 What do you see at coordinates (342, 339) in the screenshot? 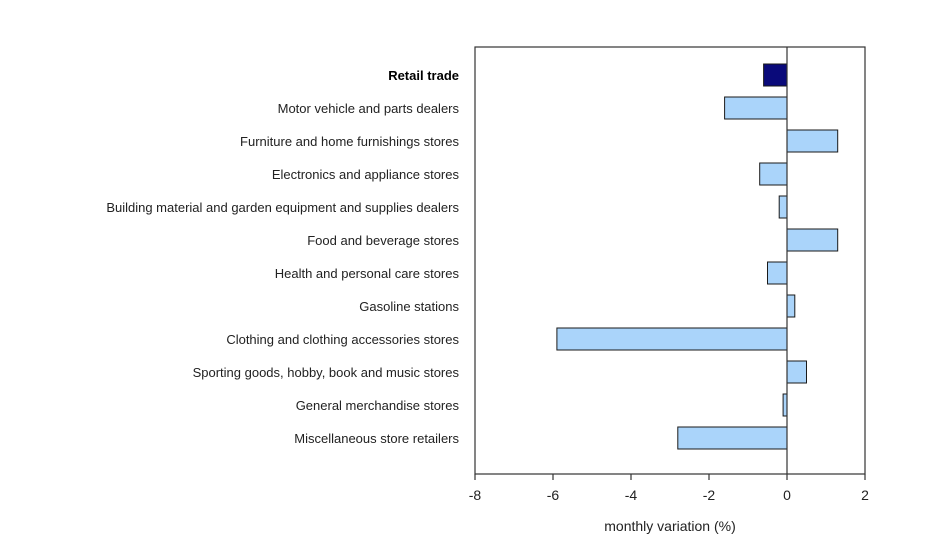
I see `category-label-8: Clothing and clothing accessories stores` at bounding box center [342, 339].